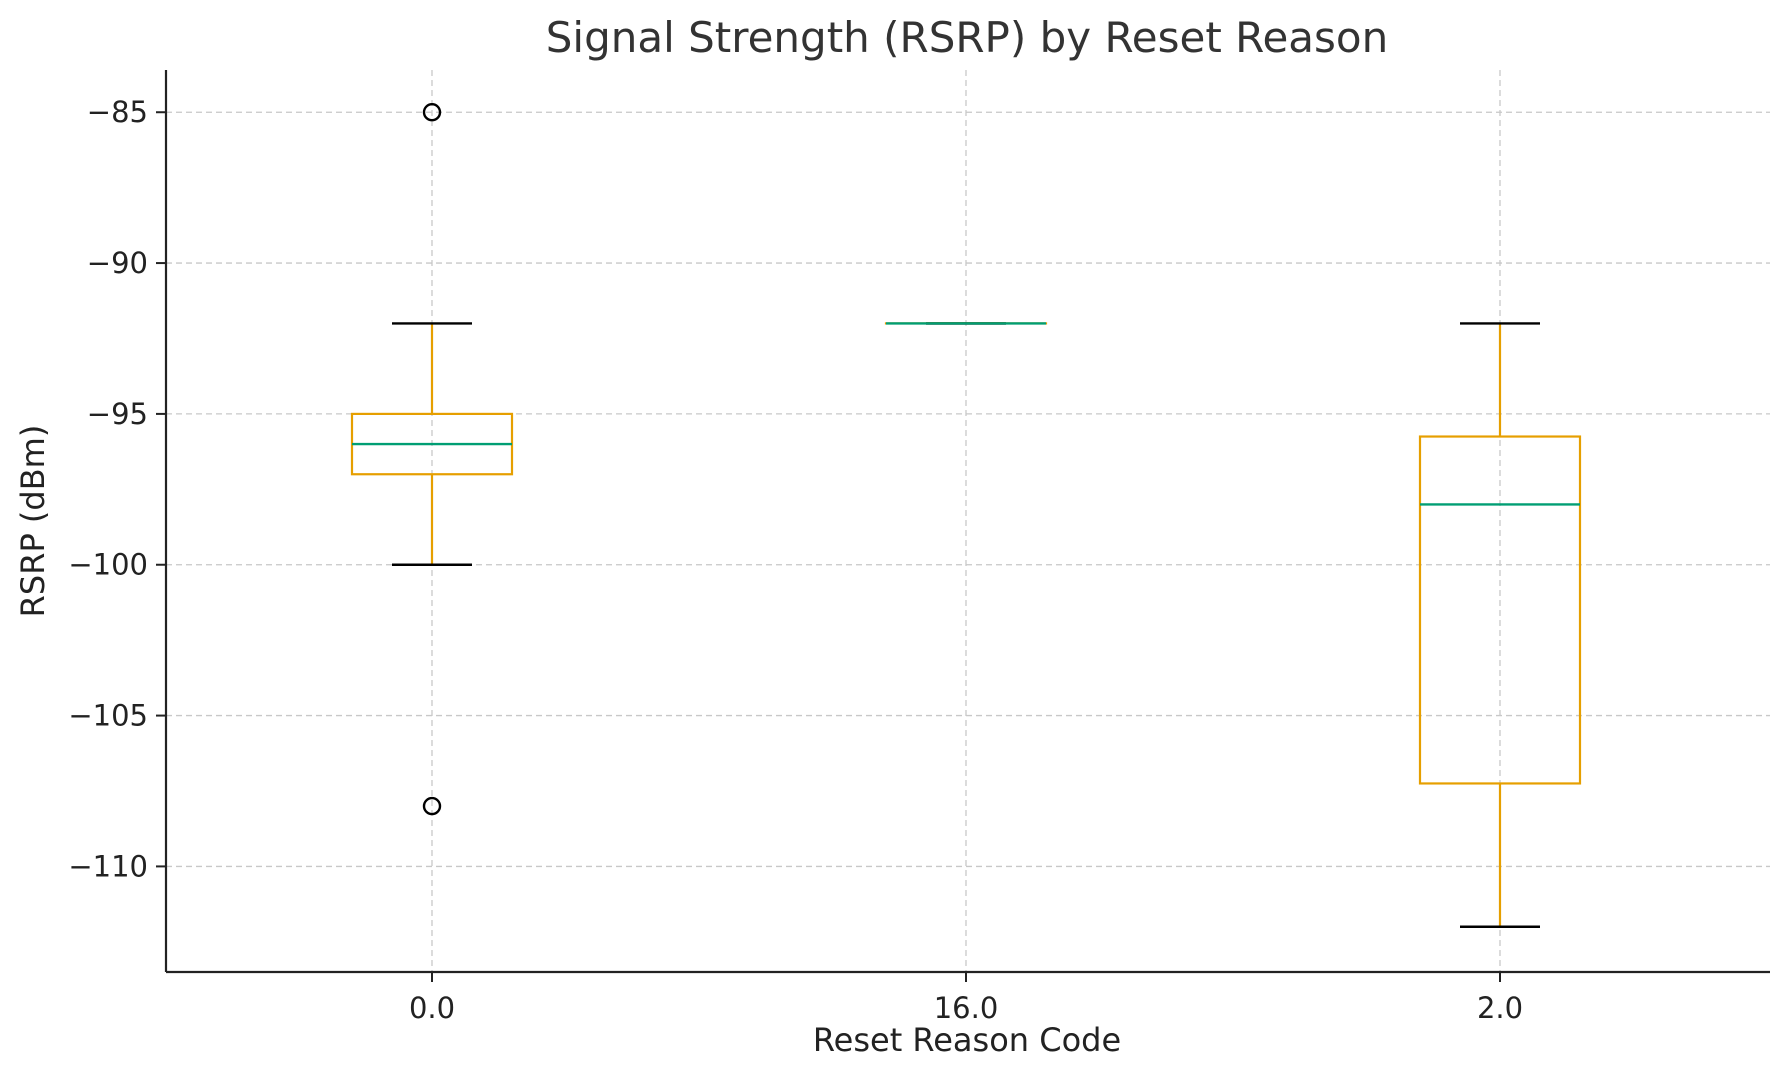 The image size is (1785, 1077). Describe the element at coordinates (966, 1008) in the screenshot. I see `x-tick-label: 16.0` at that location.